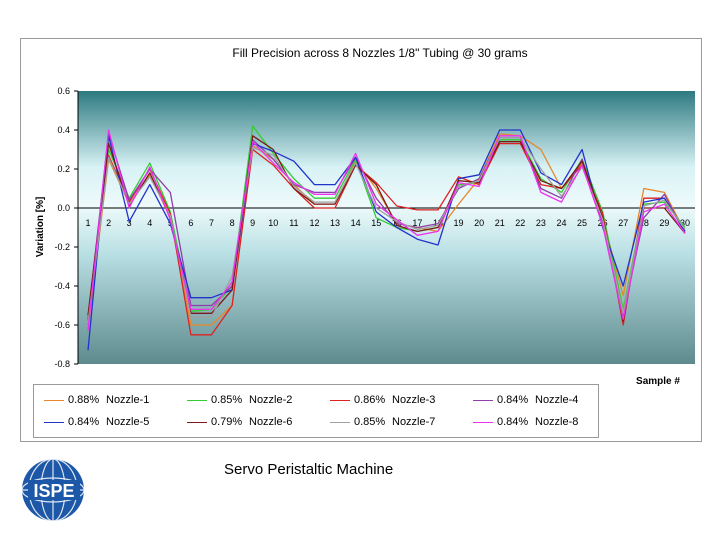 This screenshot has height=540, width=720. I want to click on legend-item-nozzle-1: 0.88% Nozzle-1, so click(96, 400).